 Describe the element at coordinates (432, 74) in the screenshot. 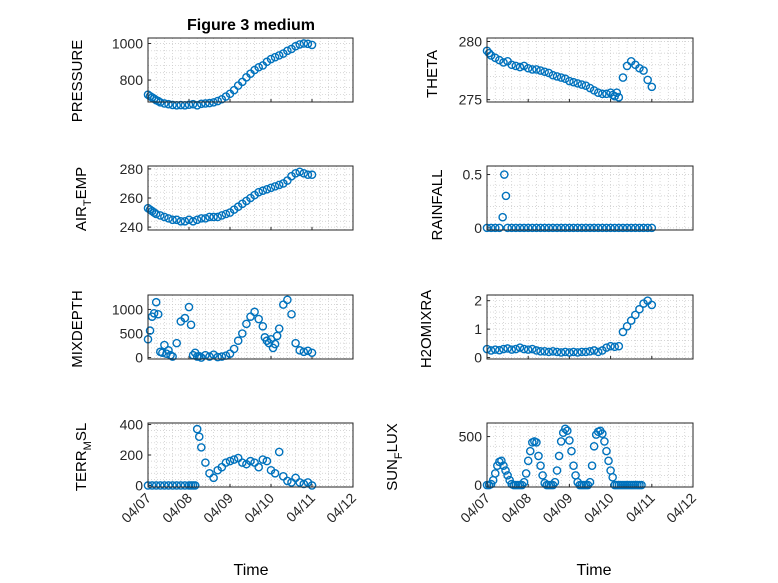

I see `ylabel-theta: THETA` at that location.